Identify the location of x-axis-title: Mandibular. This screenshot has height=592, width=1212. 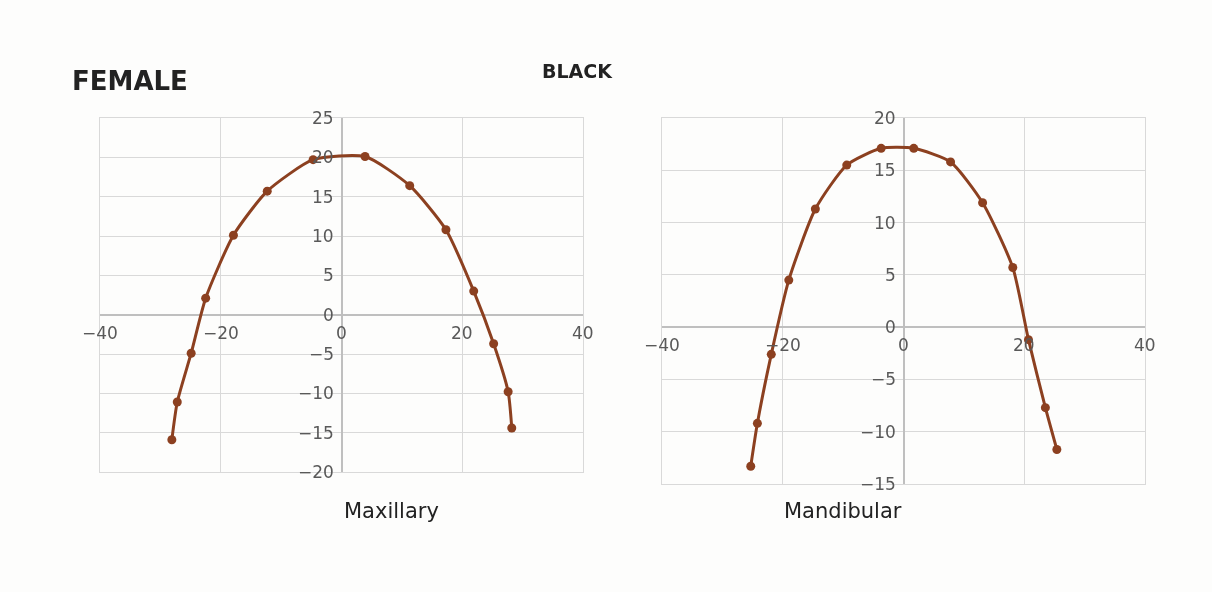
(843, 511).